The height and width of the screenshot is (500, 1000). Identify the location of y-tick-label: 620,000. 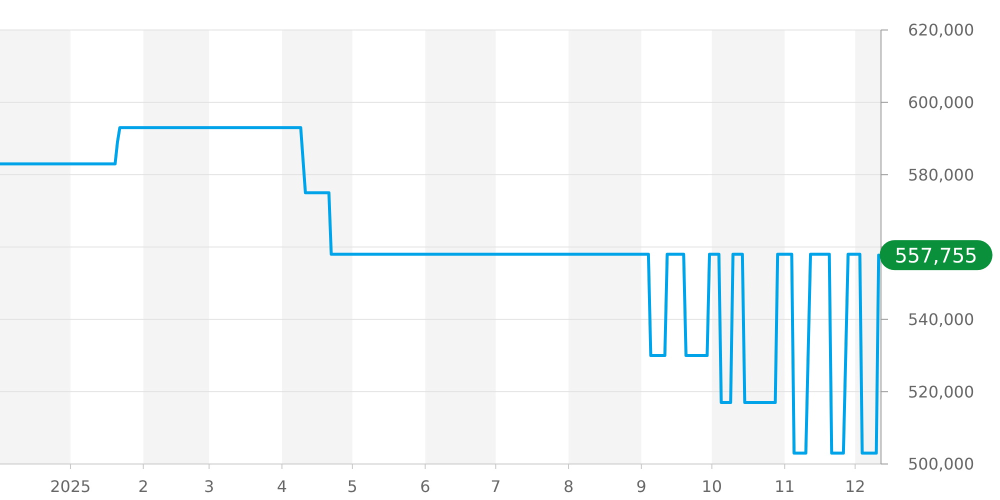
(941, 30).